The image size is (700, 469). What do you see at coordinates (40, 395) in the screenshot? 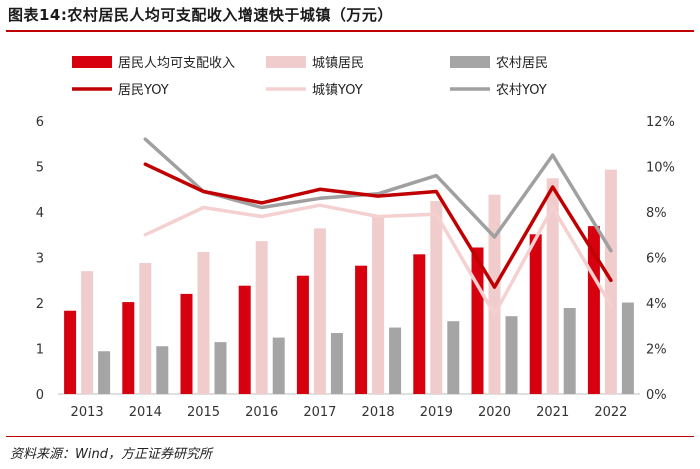
I see `y-tick-label: 0` at bounding box center [40, 395].